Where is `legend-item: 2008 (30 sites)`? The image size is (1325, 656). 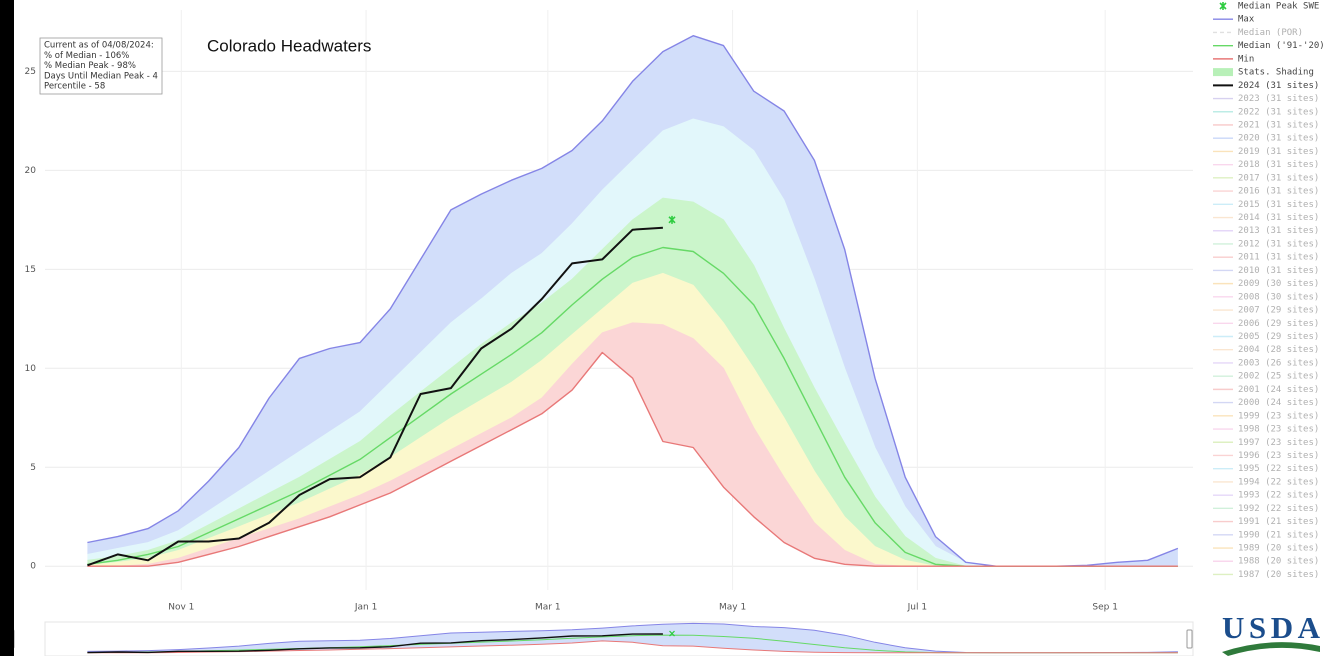 legend-item: 2008 (30 sites) is located at coordinates (1266, 297).